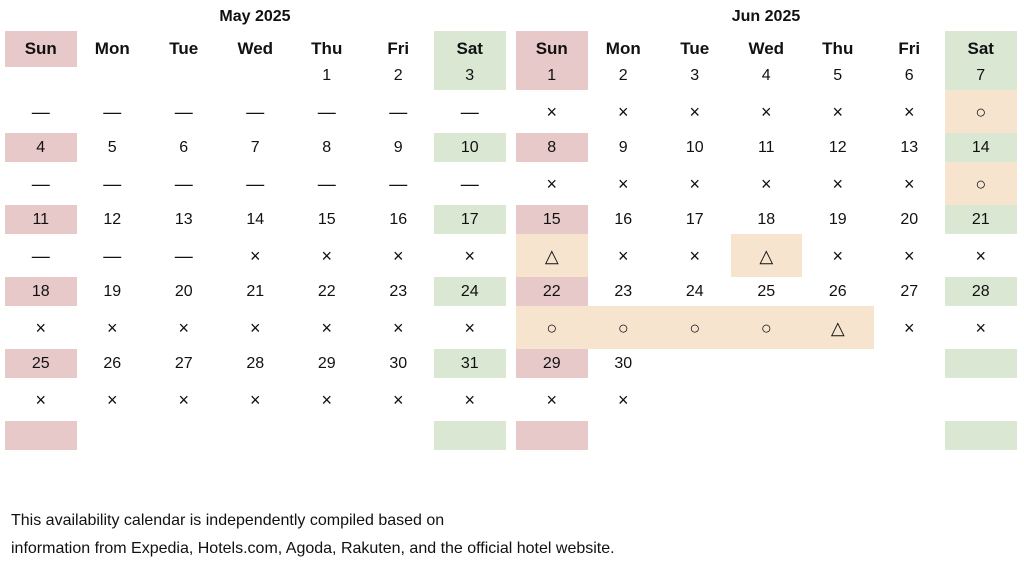 The width and height of the screenshot is (1024, 566). What do you see at coordinates (766, 48) in the screenshot?
I see `weekday-header-wed: Wed` at bounding box center [766, 48].